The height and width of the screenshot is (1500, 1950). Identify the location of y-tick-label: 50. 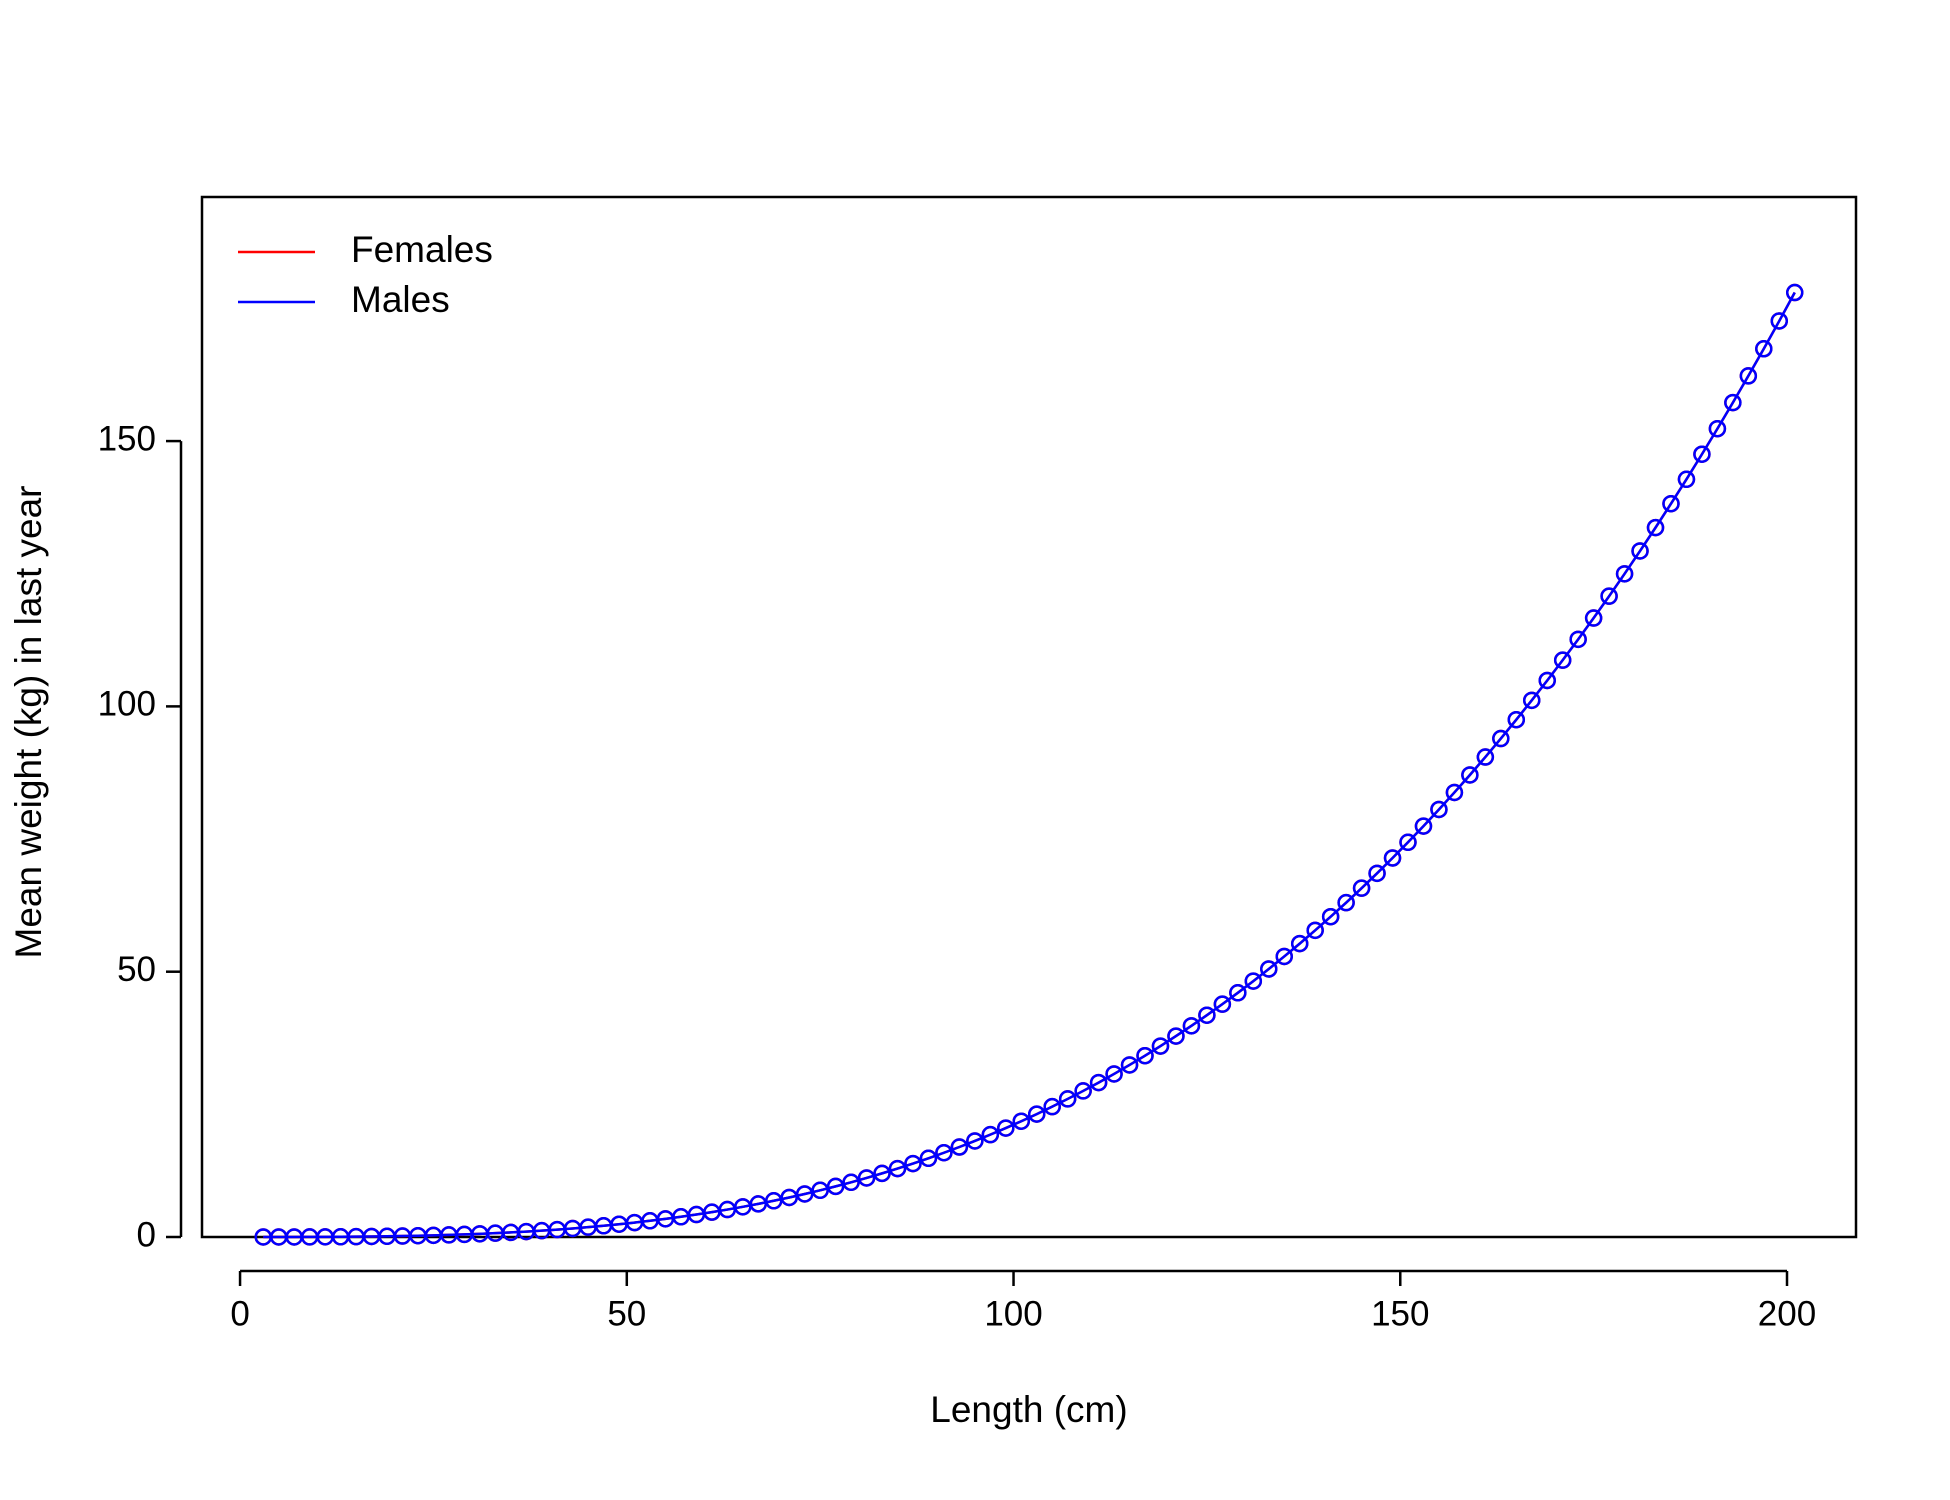
(136, 969).